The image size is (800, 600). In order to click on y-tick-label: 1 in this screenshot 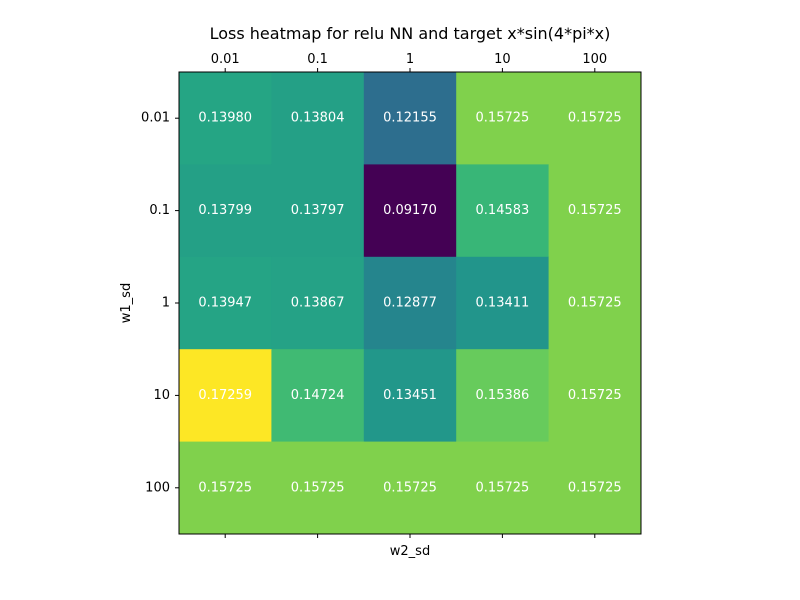, I will do `click(166, 303)`.